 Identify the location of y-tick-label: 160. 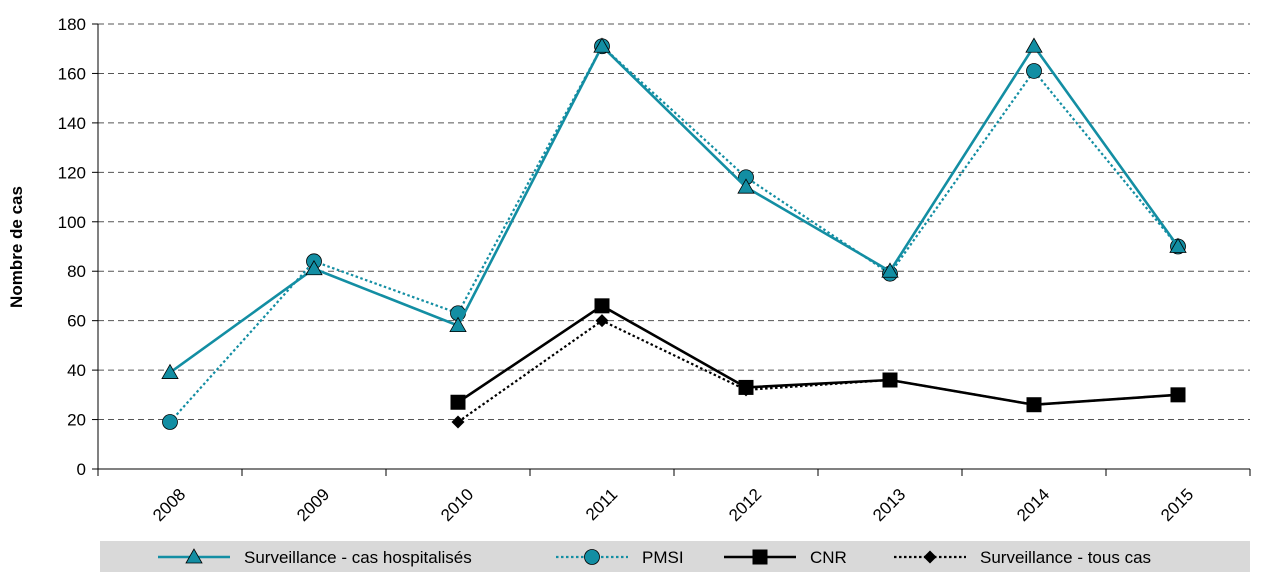
(72, 73).